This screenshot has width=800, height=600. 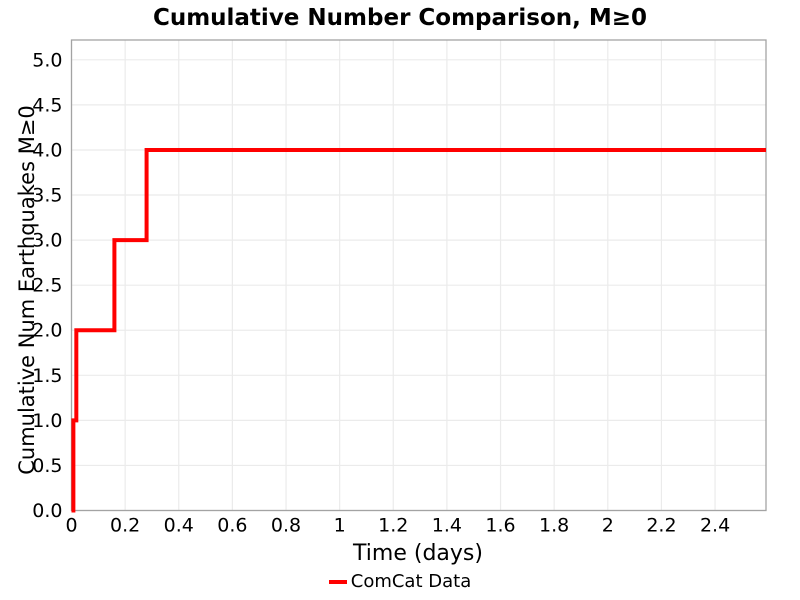 What do you see at coordinates (232, 526) in the screenshot?
I see `x-tick-label: 0.6` at bounding box center [232, 526].